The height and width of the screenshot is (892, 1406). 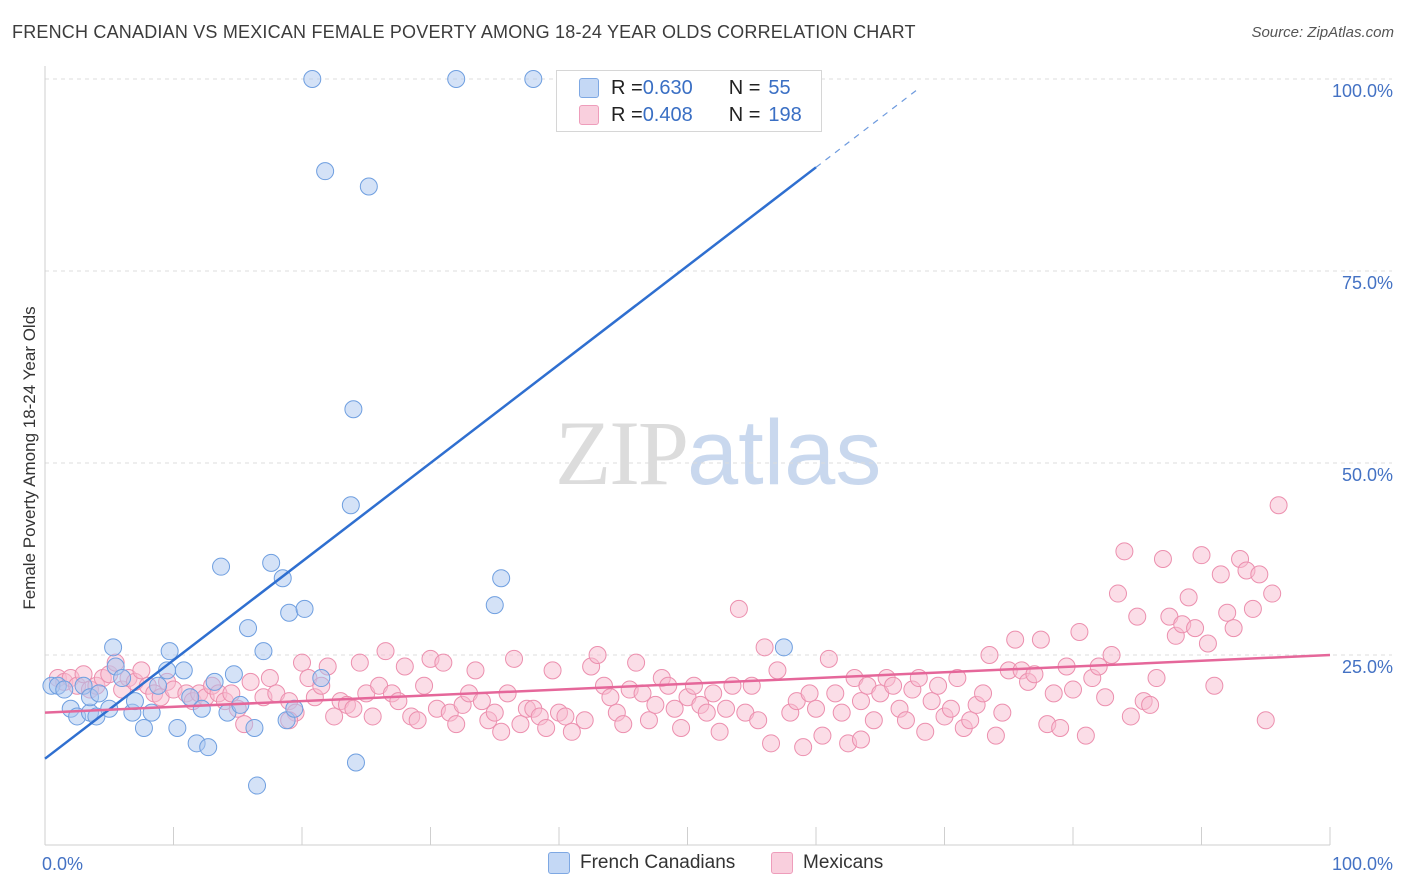 What do you see at coordinates (658, 862) in the screenshot?
I see `series-label-french-canadians: French Canadians` at bounding box center [658, 862].